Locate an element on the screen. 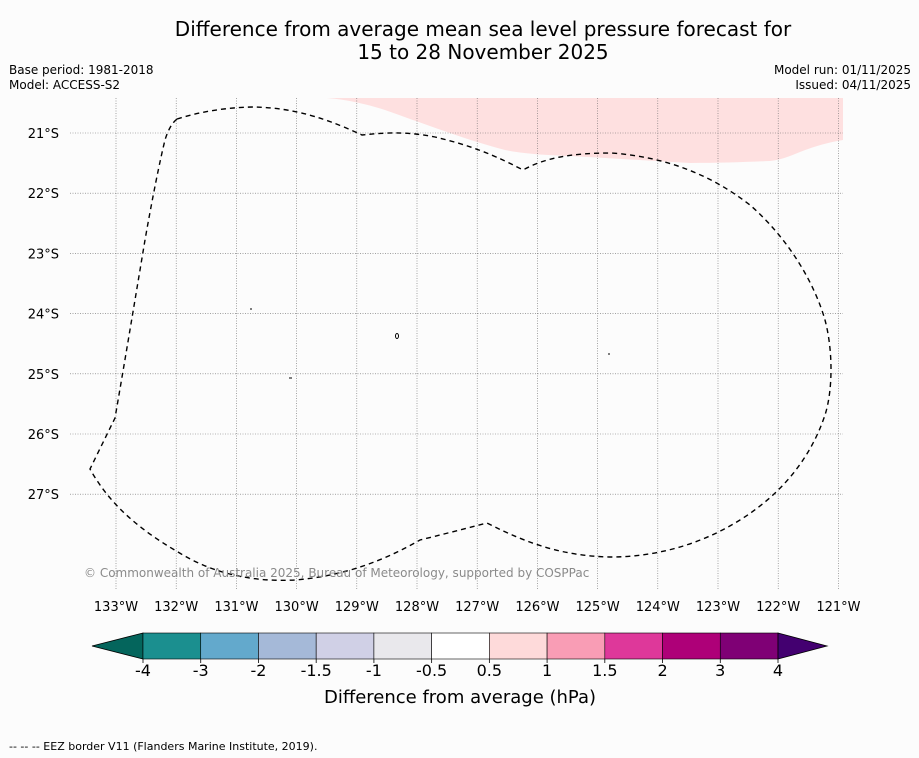 Image resolution: width=919 pixels, height=758 pixels. latitude-label: 23°S is located at coordinates (43, 254).